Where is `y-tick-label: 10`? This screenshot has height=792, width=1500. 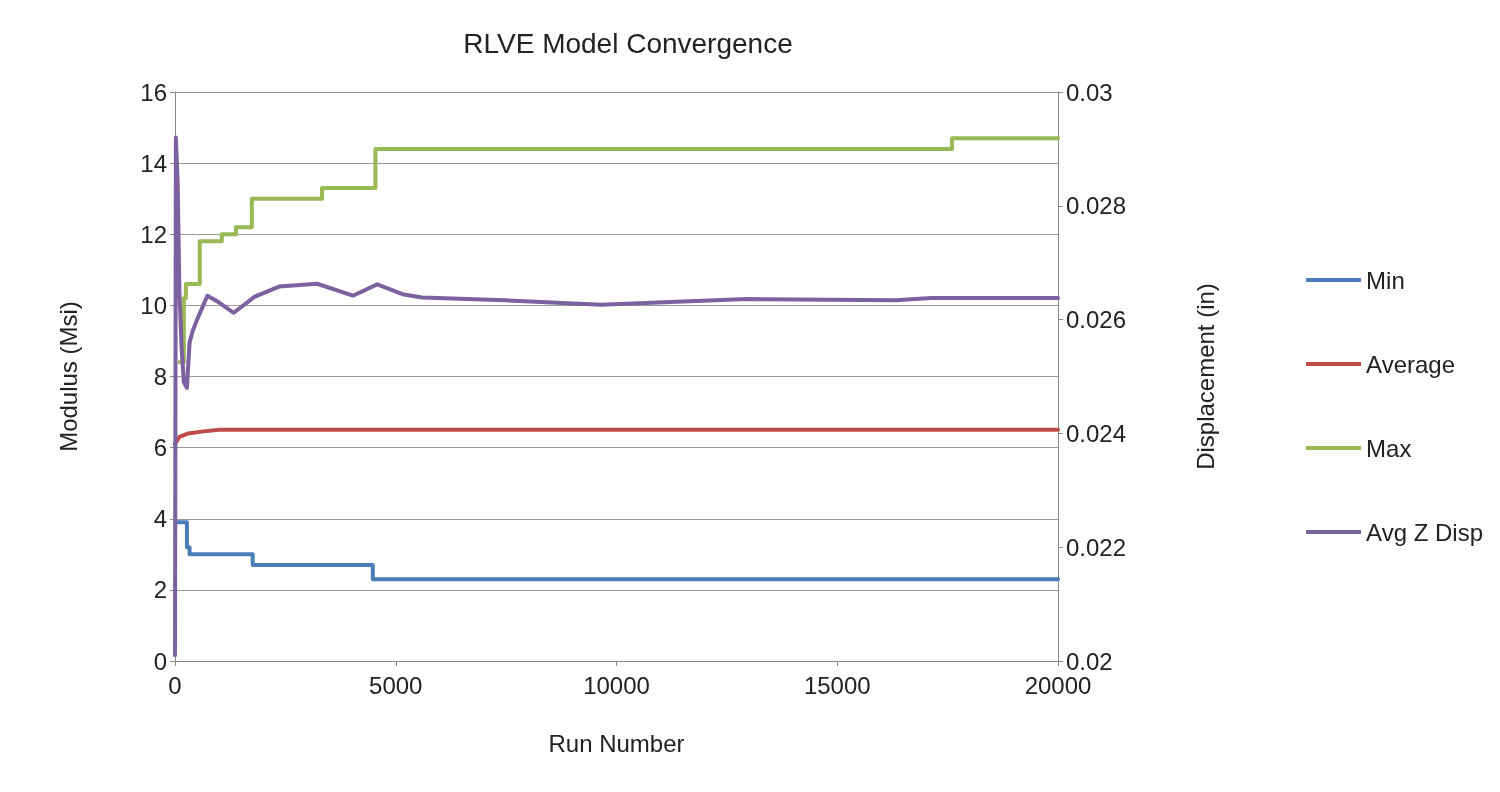
y-tick-label: 10 is located at coordinates (153, 305).